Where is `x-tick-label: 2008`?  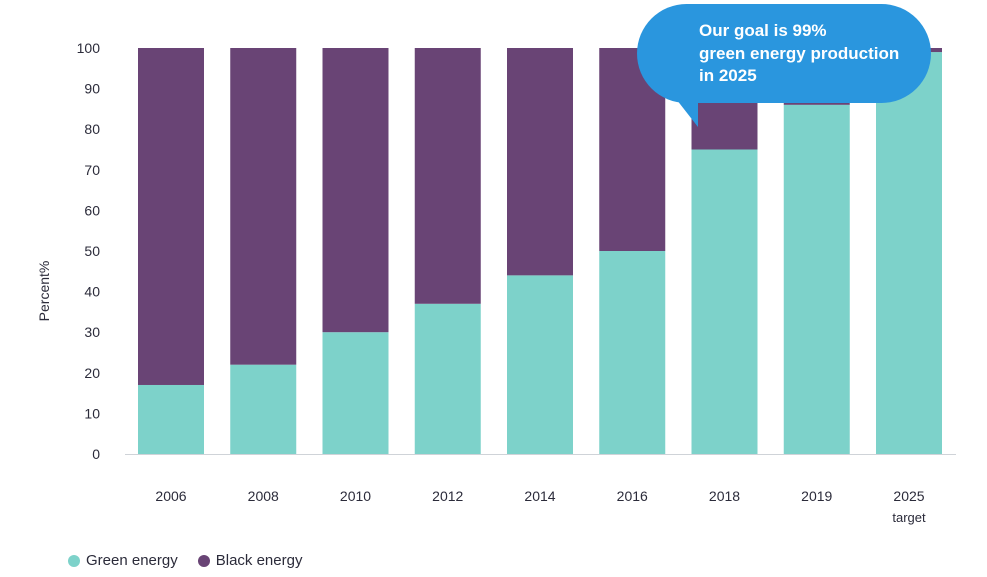 x-tick-label: 2008 is located at coordinates (263, 496).